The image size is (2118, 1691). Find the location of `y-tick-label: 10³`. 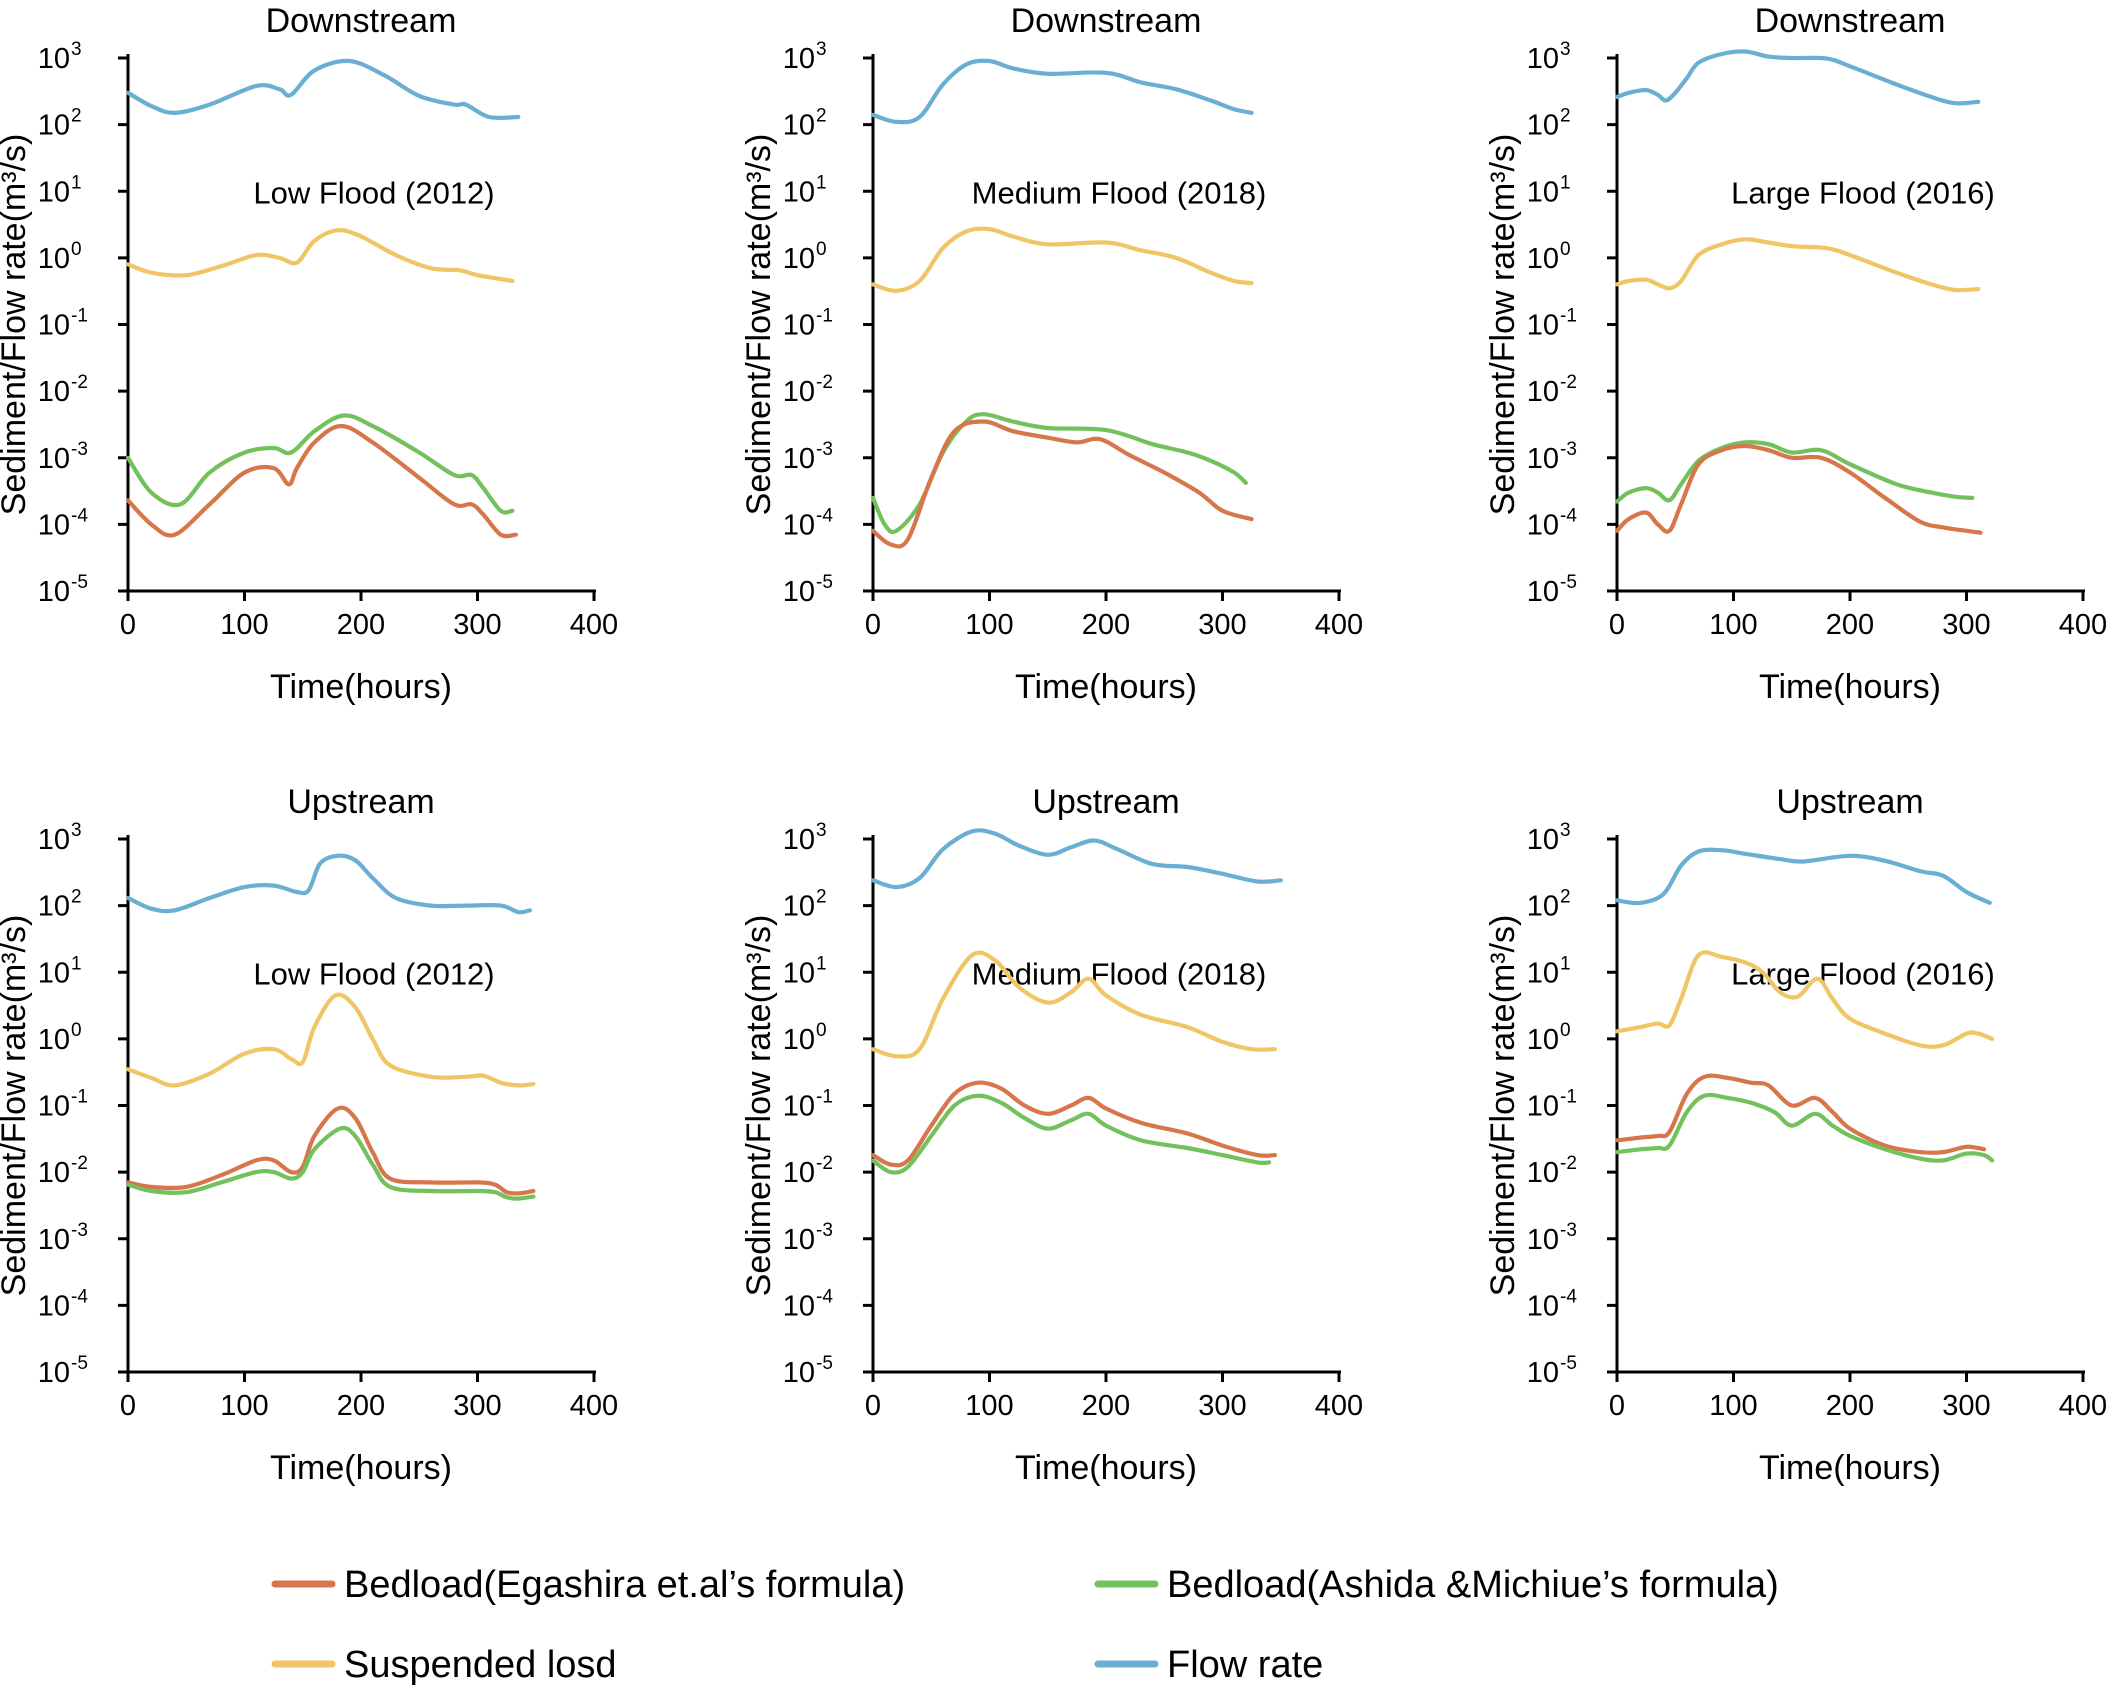

y-tick-label: 10³ is located at coordinates (1549, 838).